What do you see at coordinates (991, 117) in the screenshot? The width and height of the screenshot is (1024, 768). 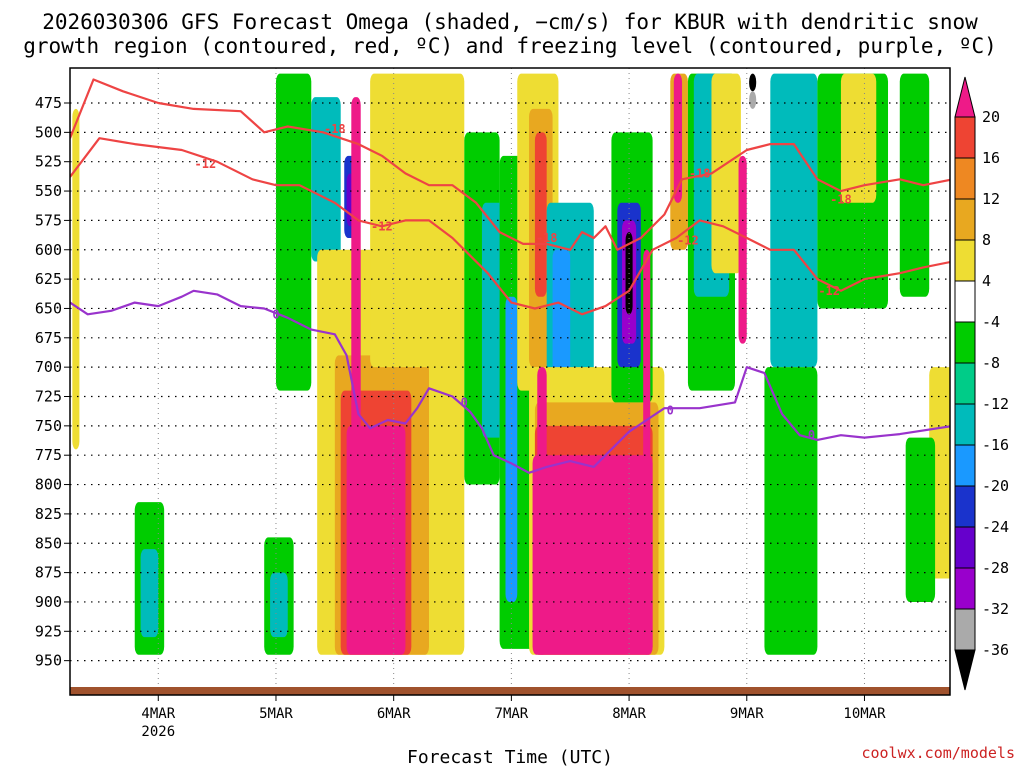 I see `colorbar-label-20: 20` at bounding box center [991, 117].